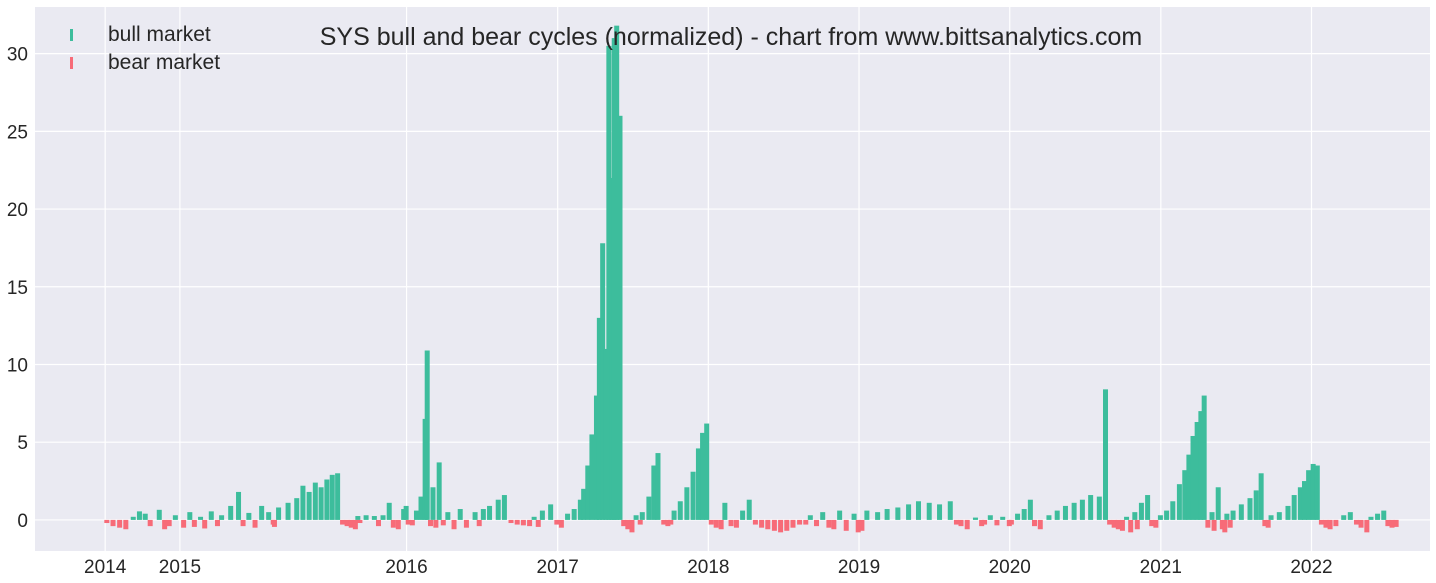  I want to click on y-tick-label: 20, so click(17, 210).